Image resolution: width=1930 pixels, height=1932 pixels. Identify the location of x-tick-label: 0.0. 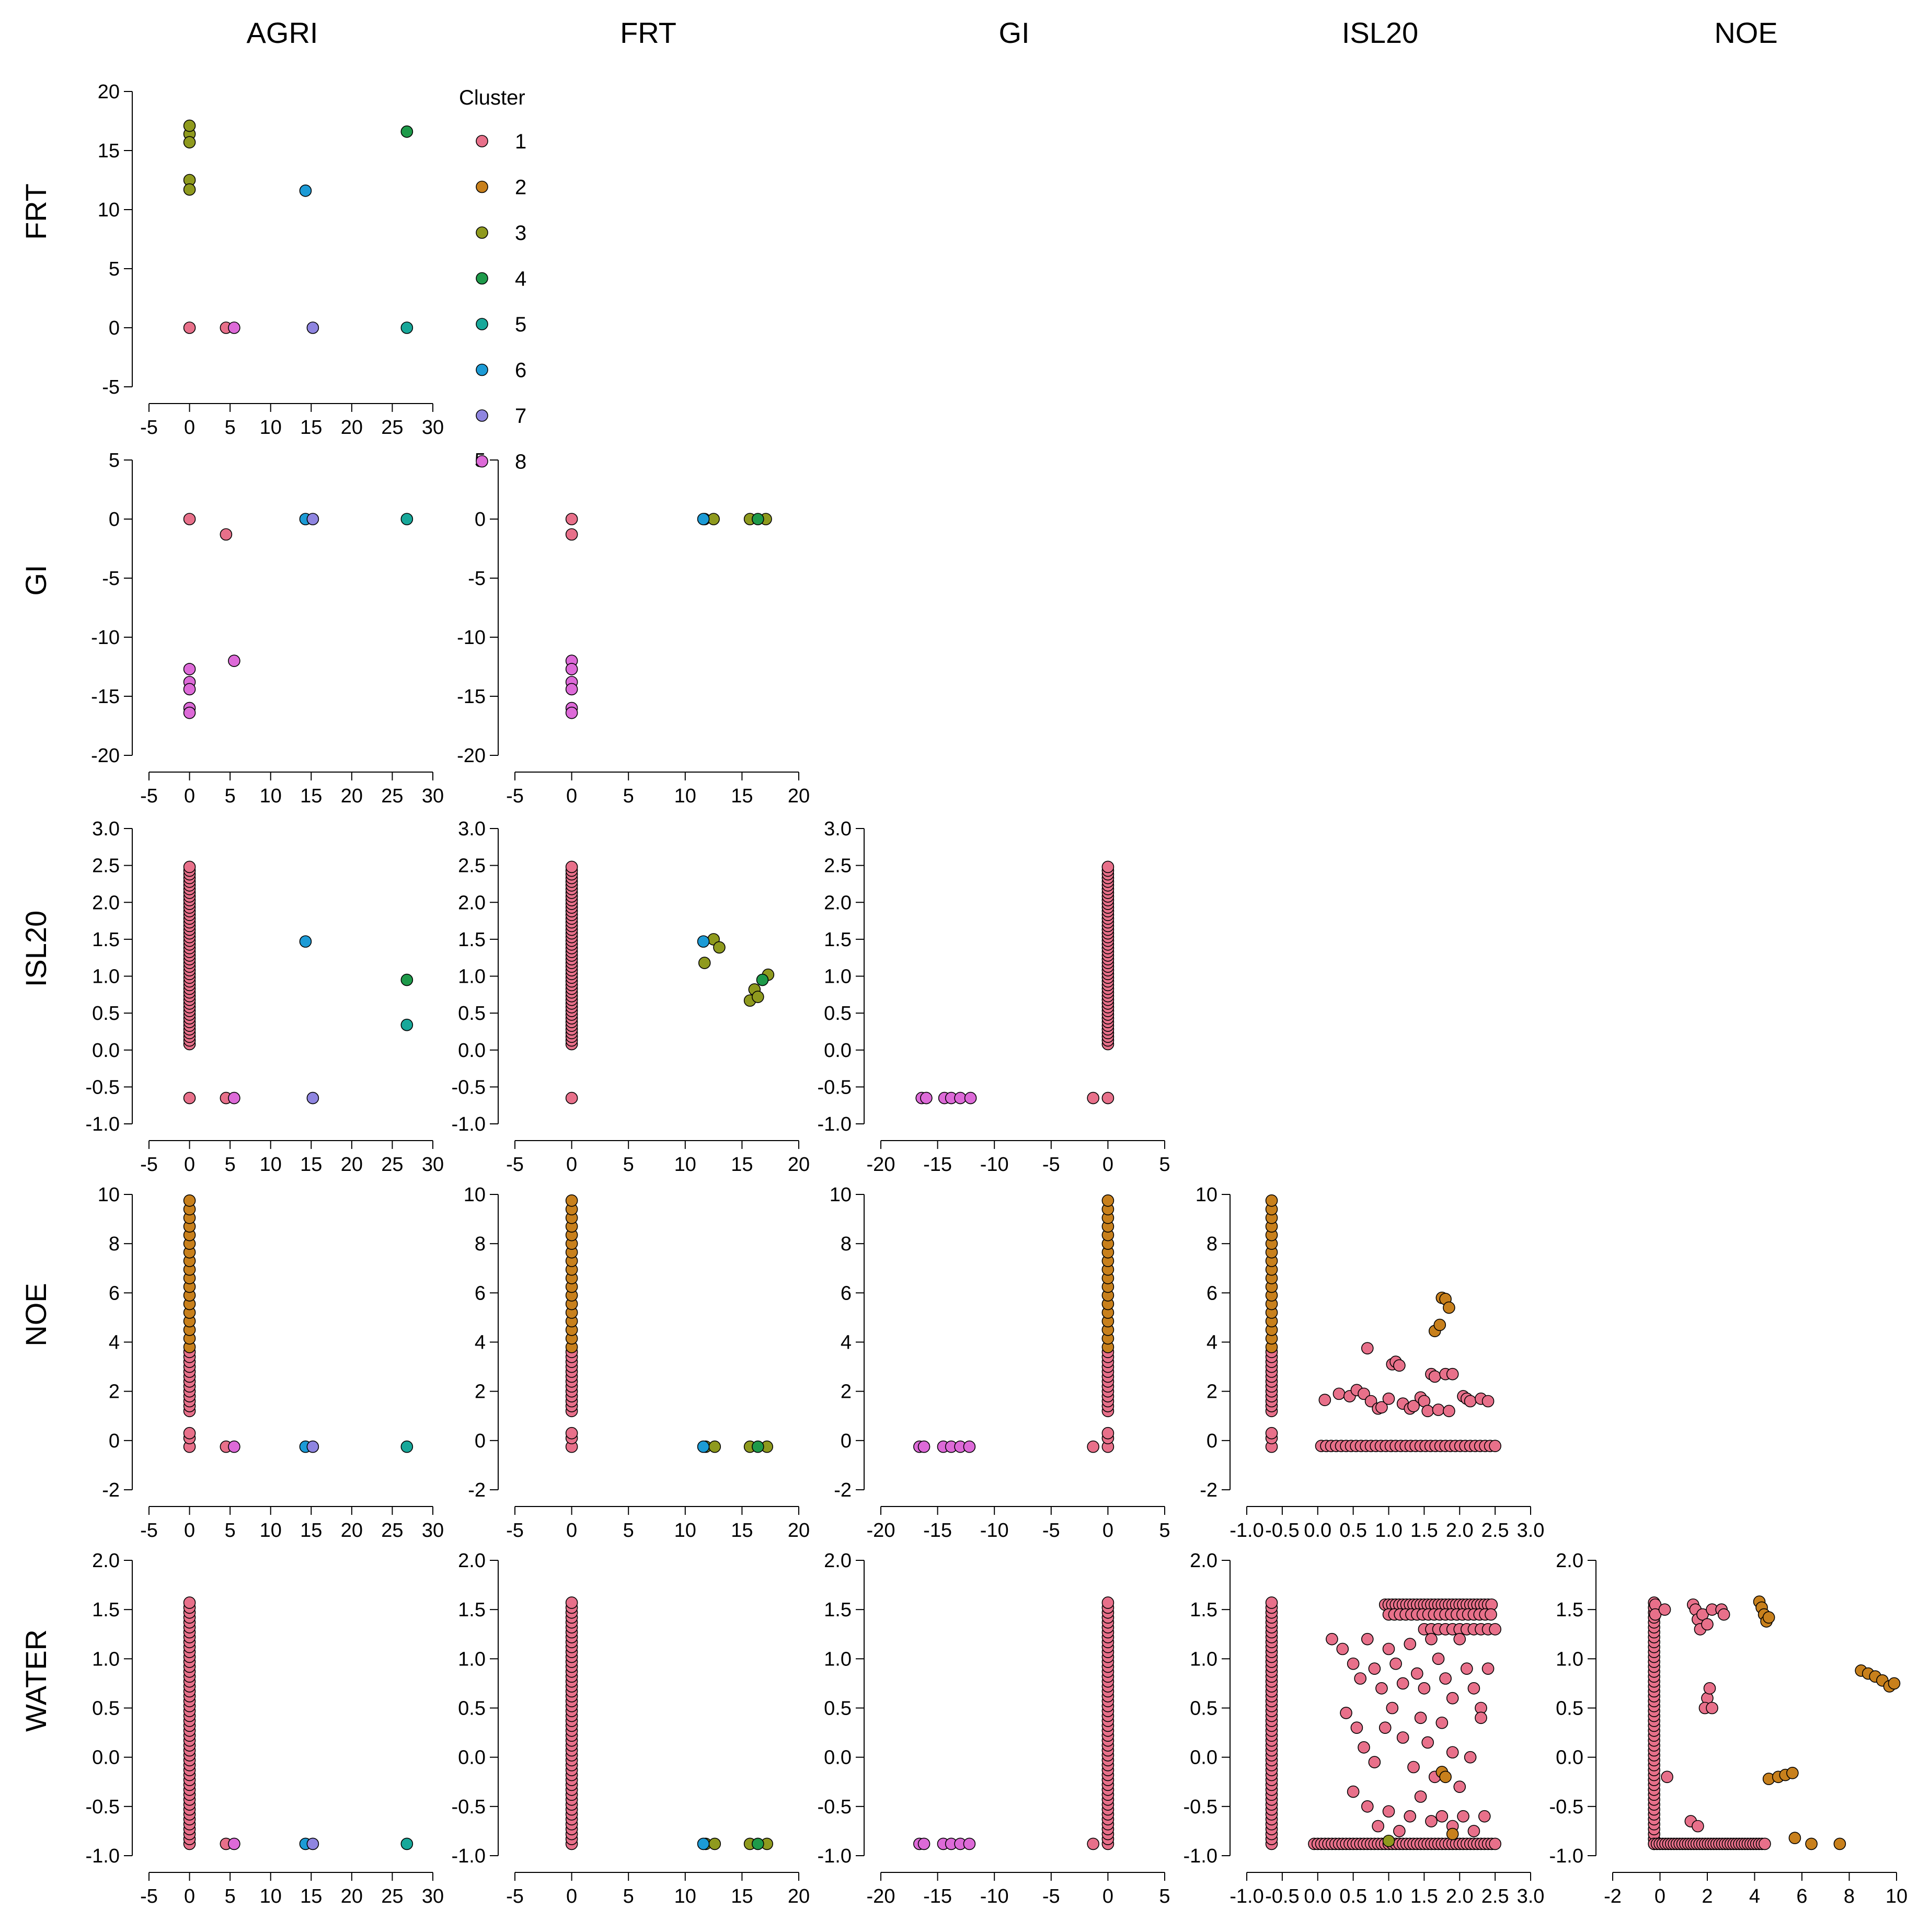
(1317, 1896).